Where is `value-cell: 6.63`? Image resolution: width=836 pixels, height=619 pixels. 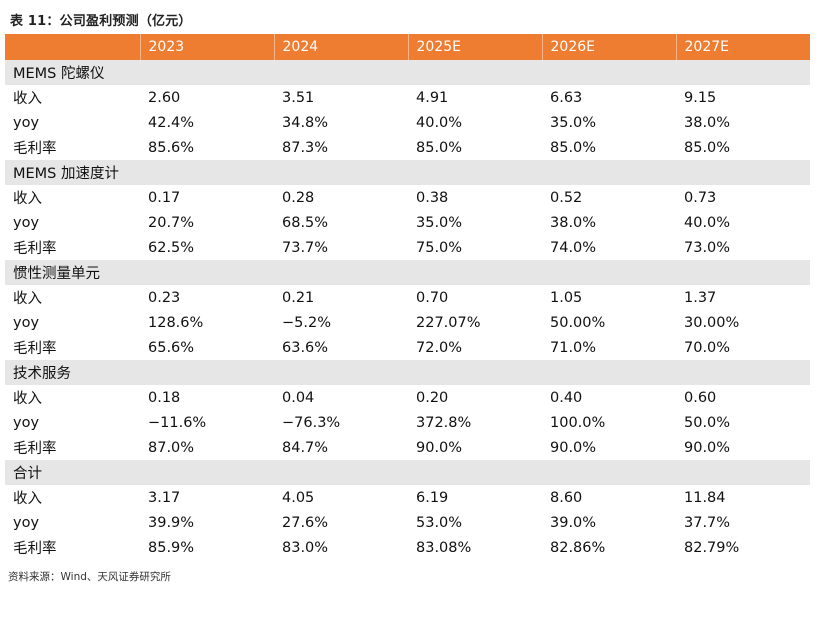 value-cell: 6.63 is located at coordinates (566, 97).